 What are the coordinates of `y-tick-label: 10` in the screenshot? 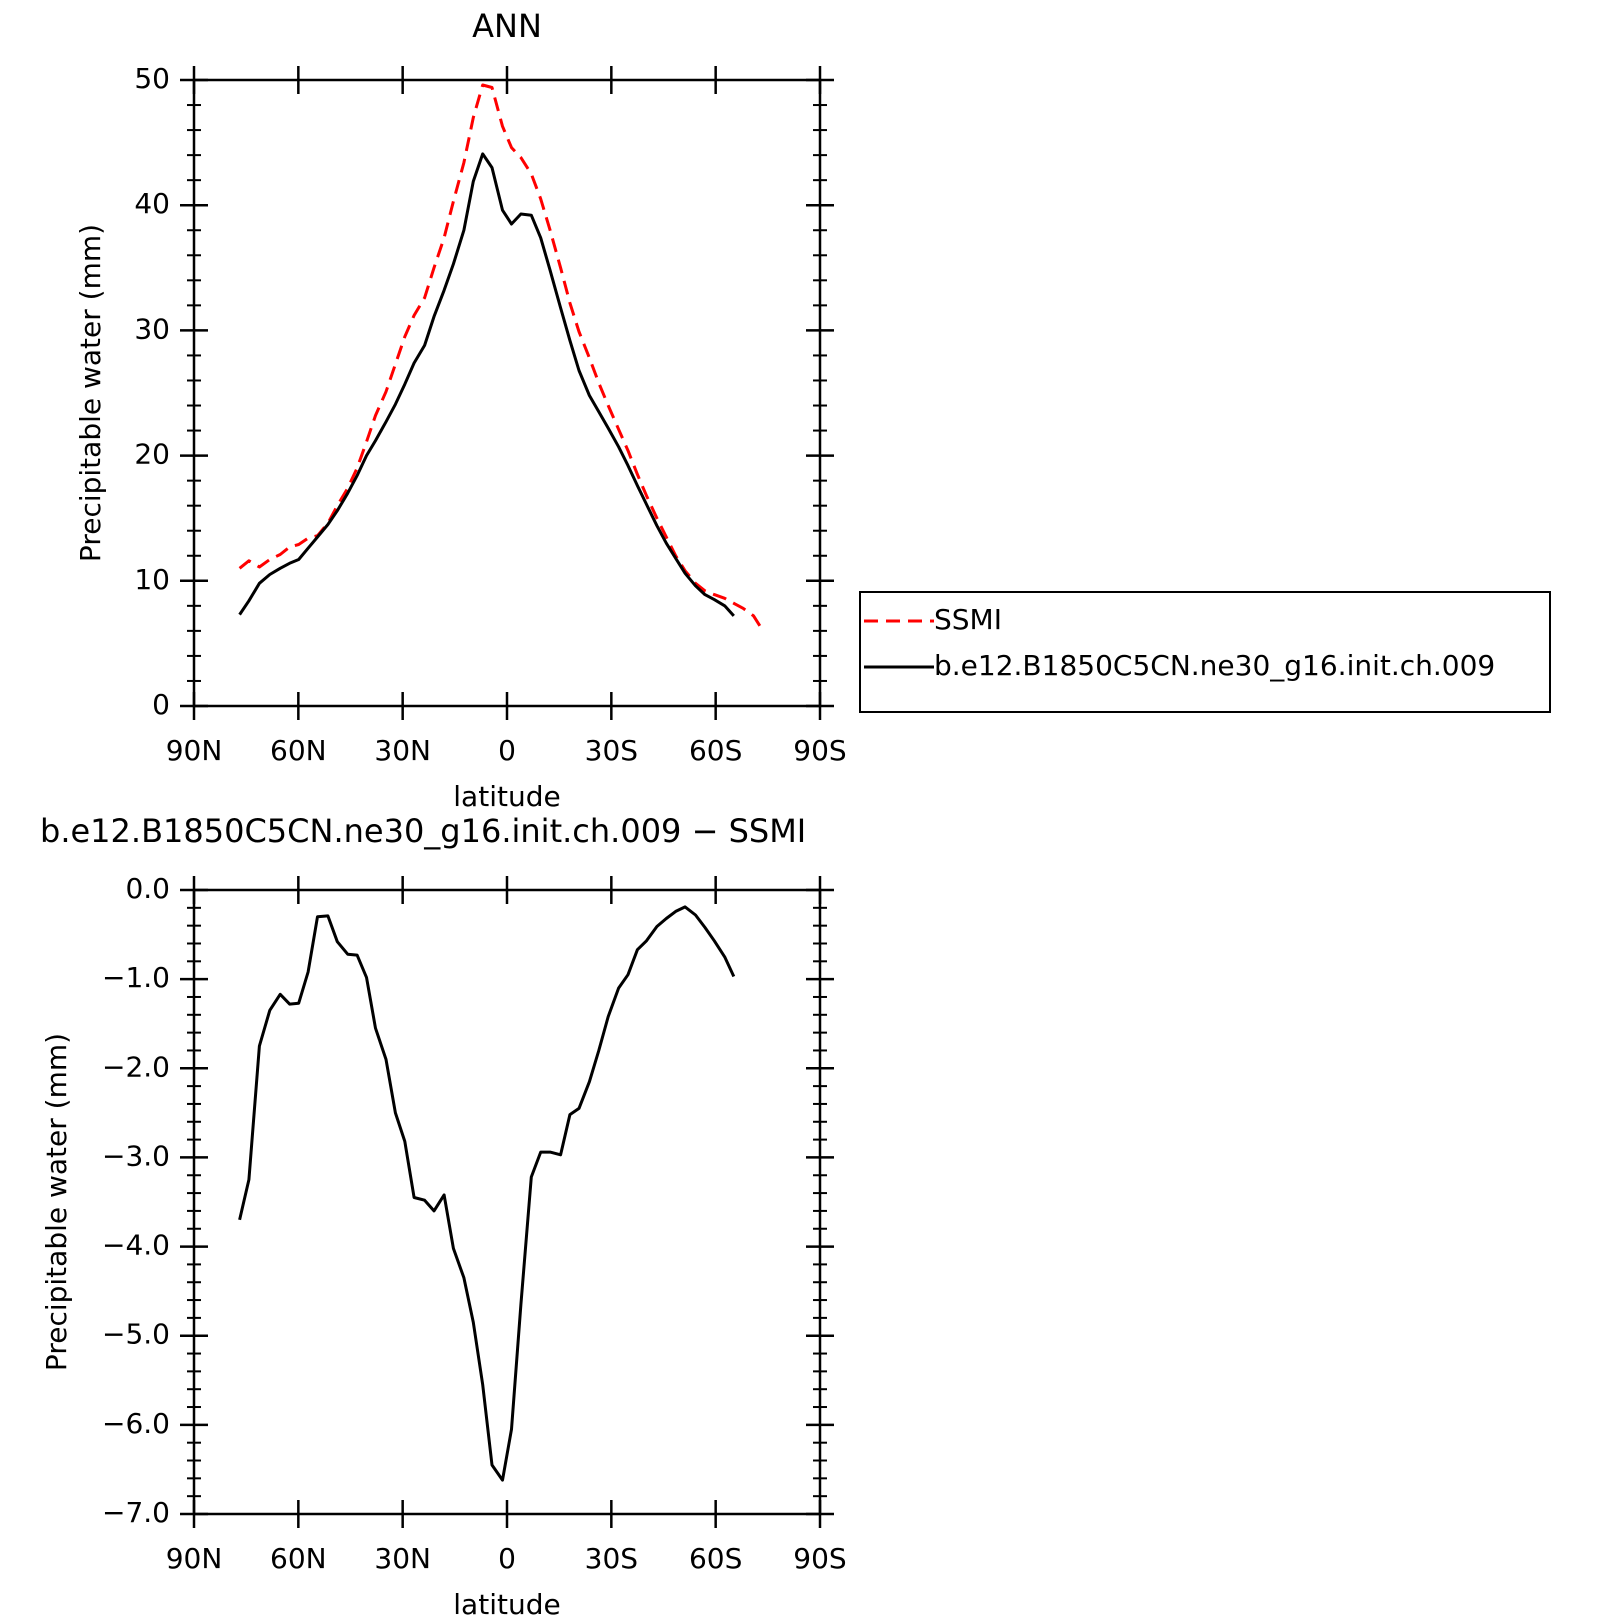 It's located at (152, 579).